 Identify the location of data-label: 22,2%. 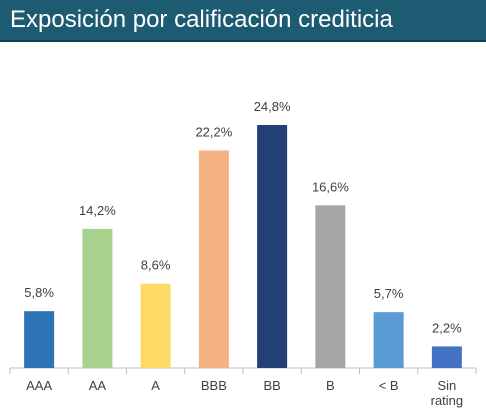
(213, 131).